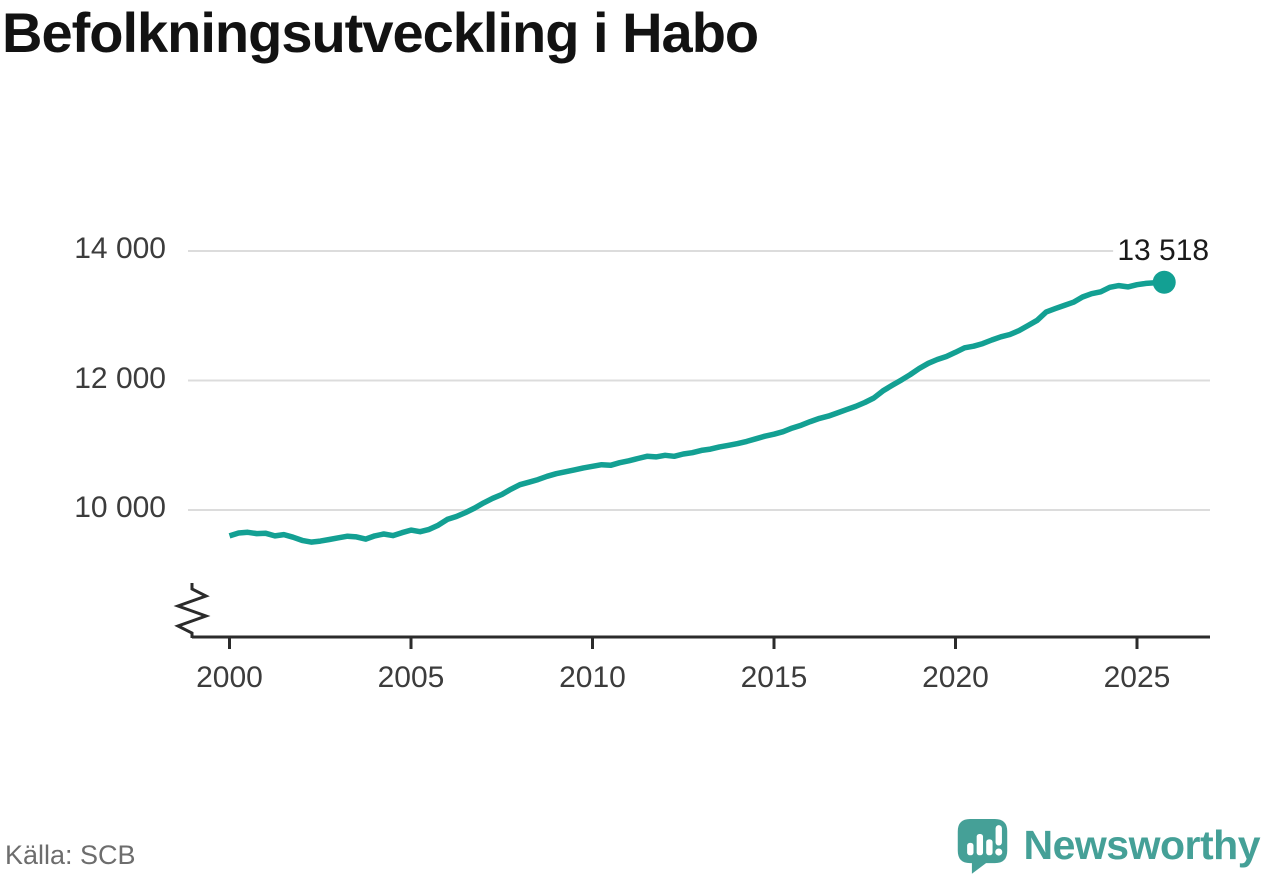 The width and height of the screenshot is (1262, 879). What do you see at coordinates (774, 677) in the screenshot?
I see `x-tick-label: 2015` at bounding box center [774, 677].